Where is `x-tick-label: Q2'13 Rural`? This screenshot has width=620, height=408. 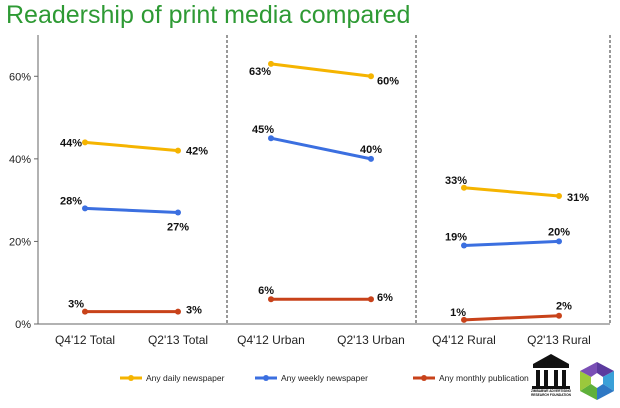
x-tick-label: Q2'13 Rural is located at coordinates (559, 340).